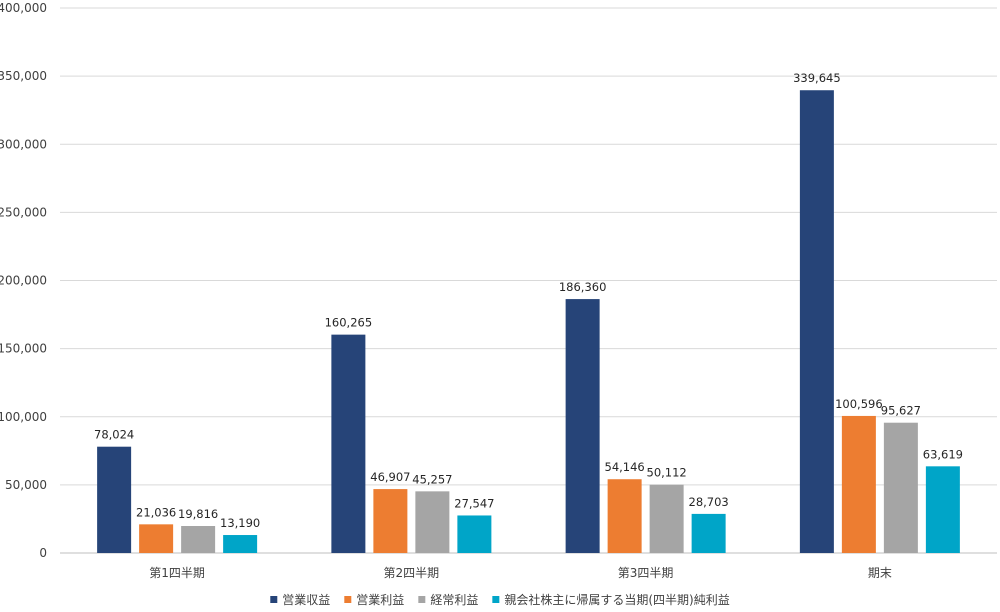  What do you see at coordinates (943, 454) in the screenshot?
I see `data-label: 63,619` at bounding box center [943, 454].